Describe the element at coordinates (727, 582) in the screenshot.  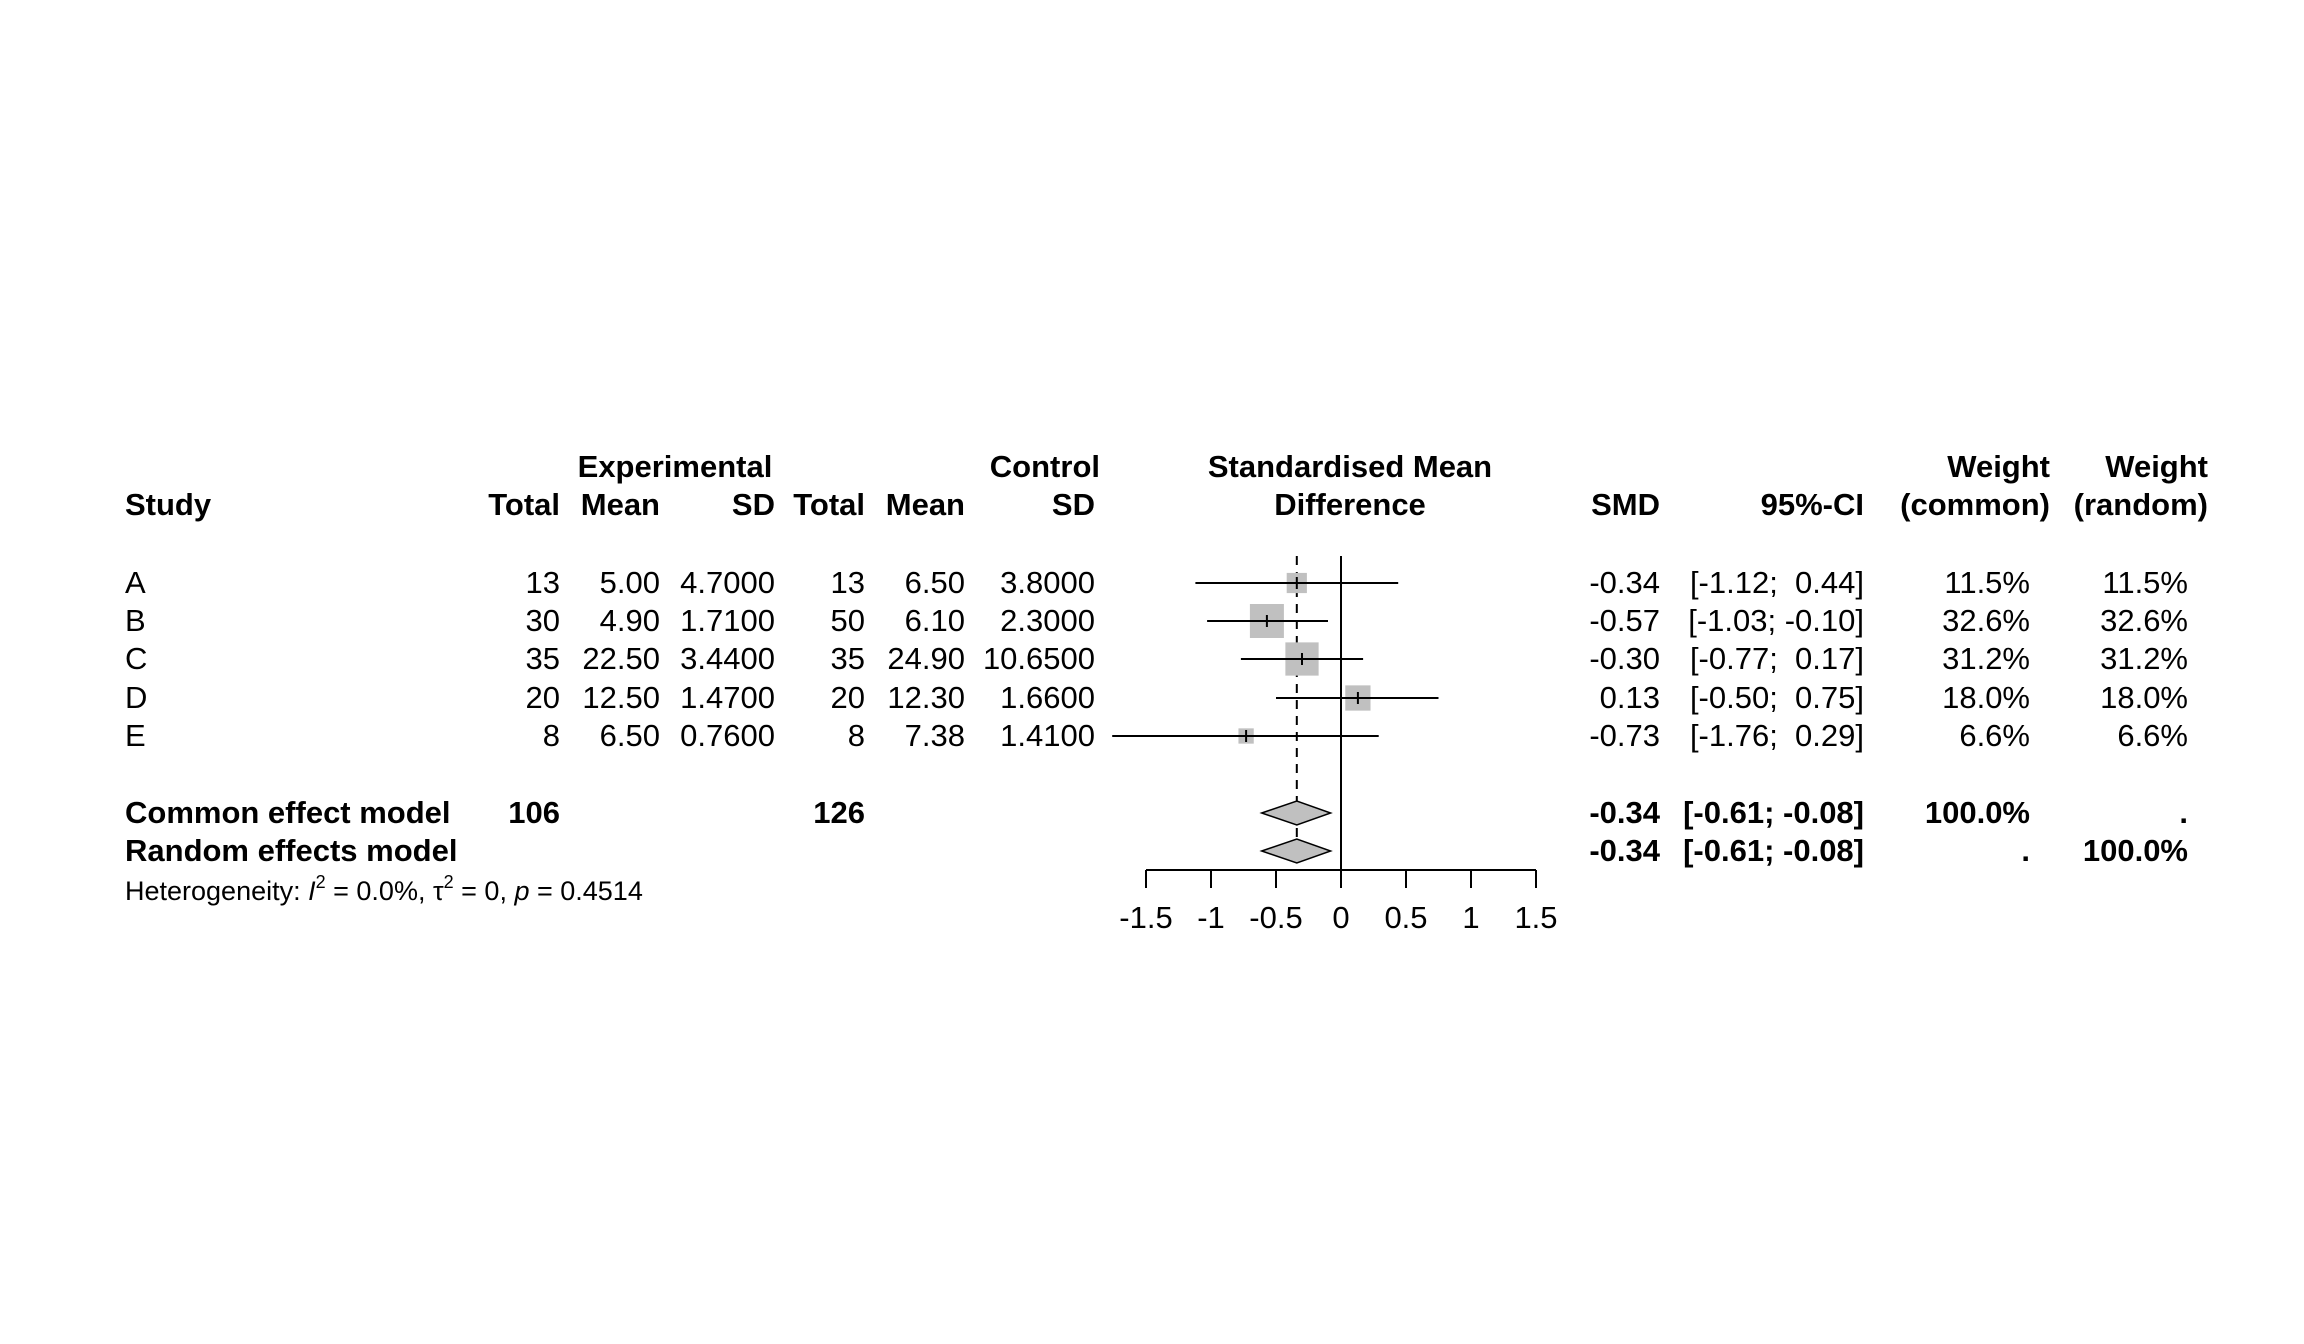
I see `exp-sd: 4.7000` at that location.